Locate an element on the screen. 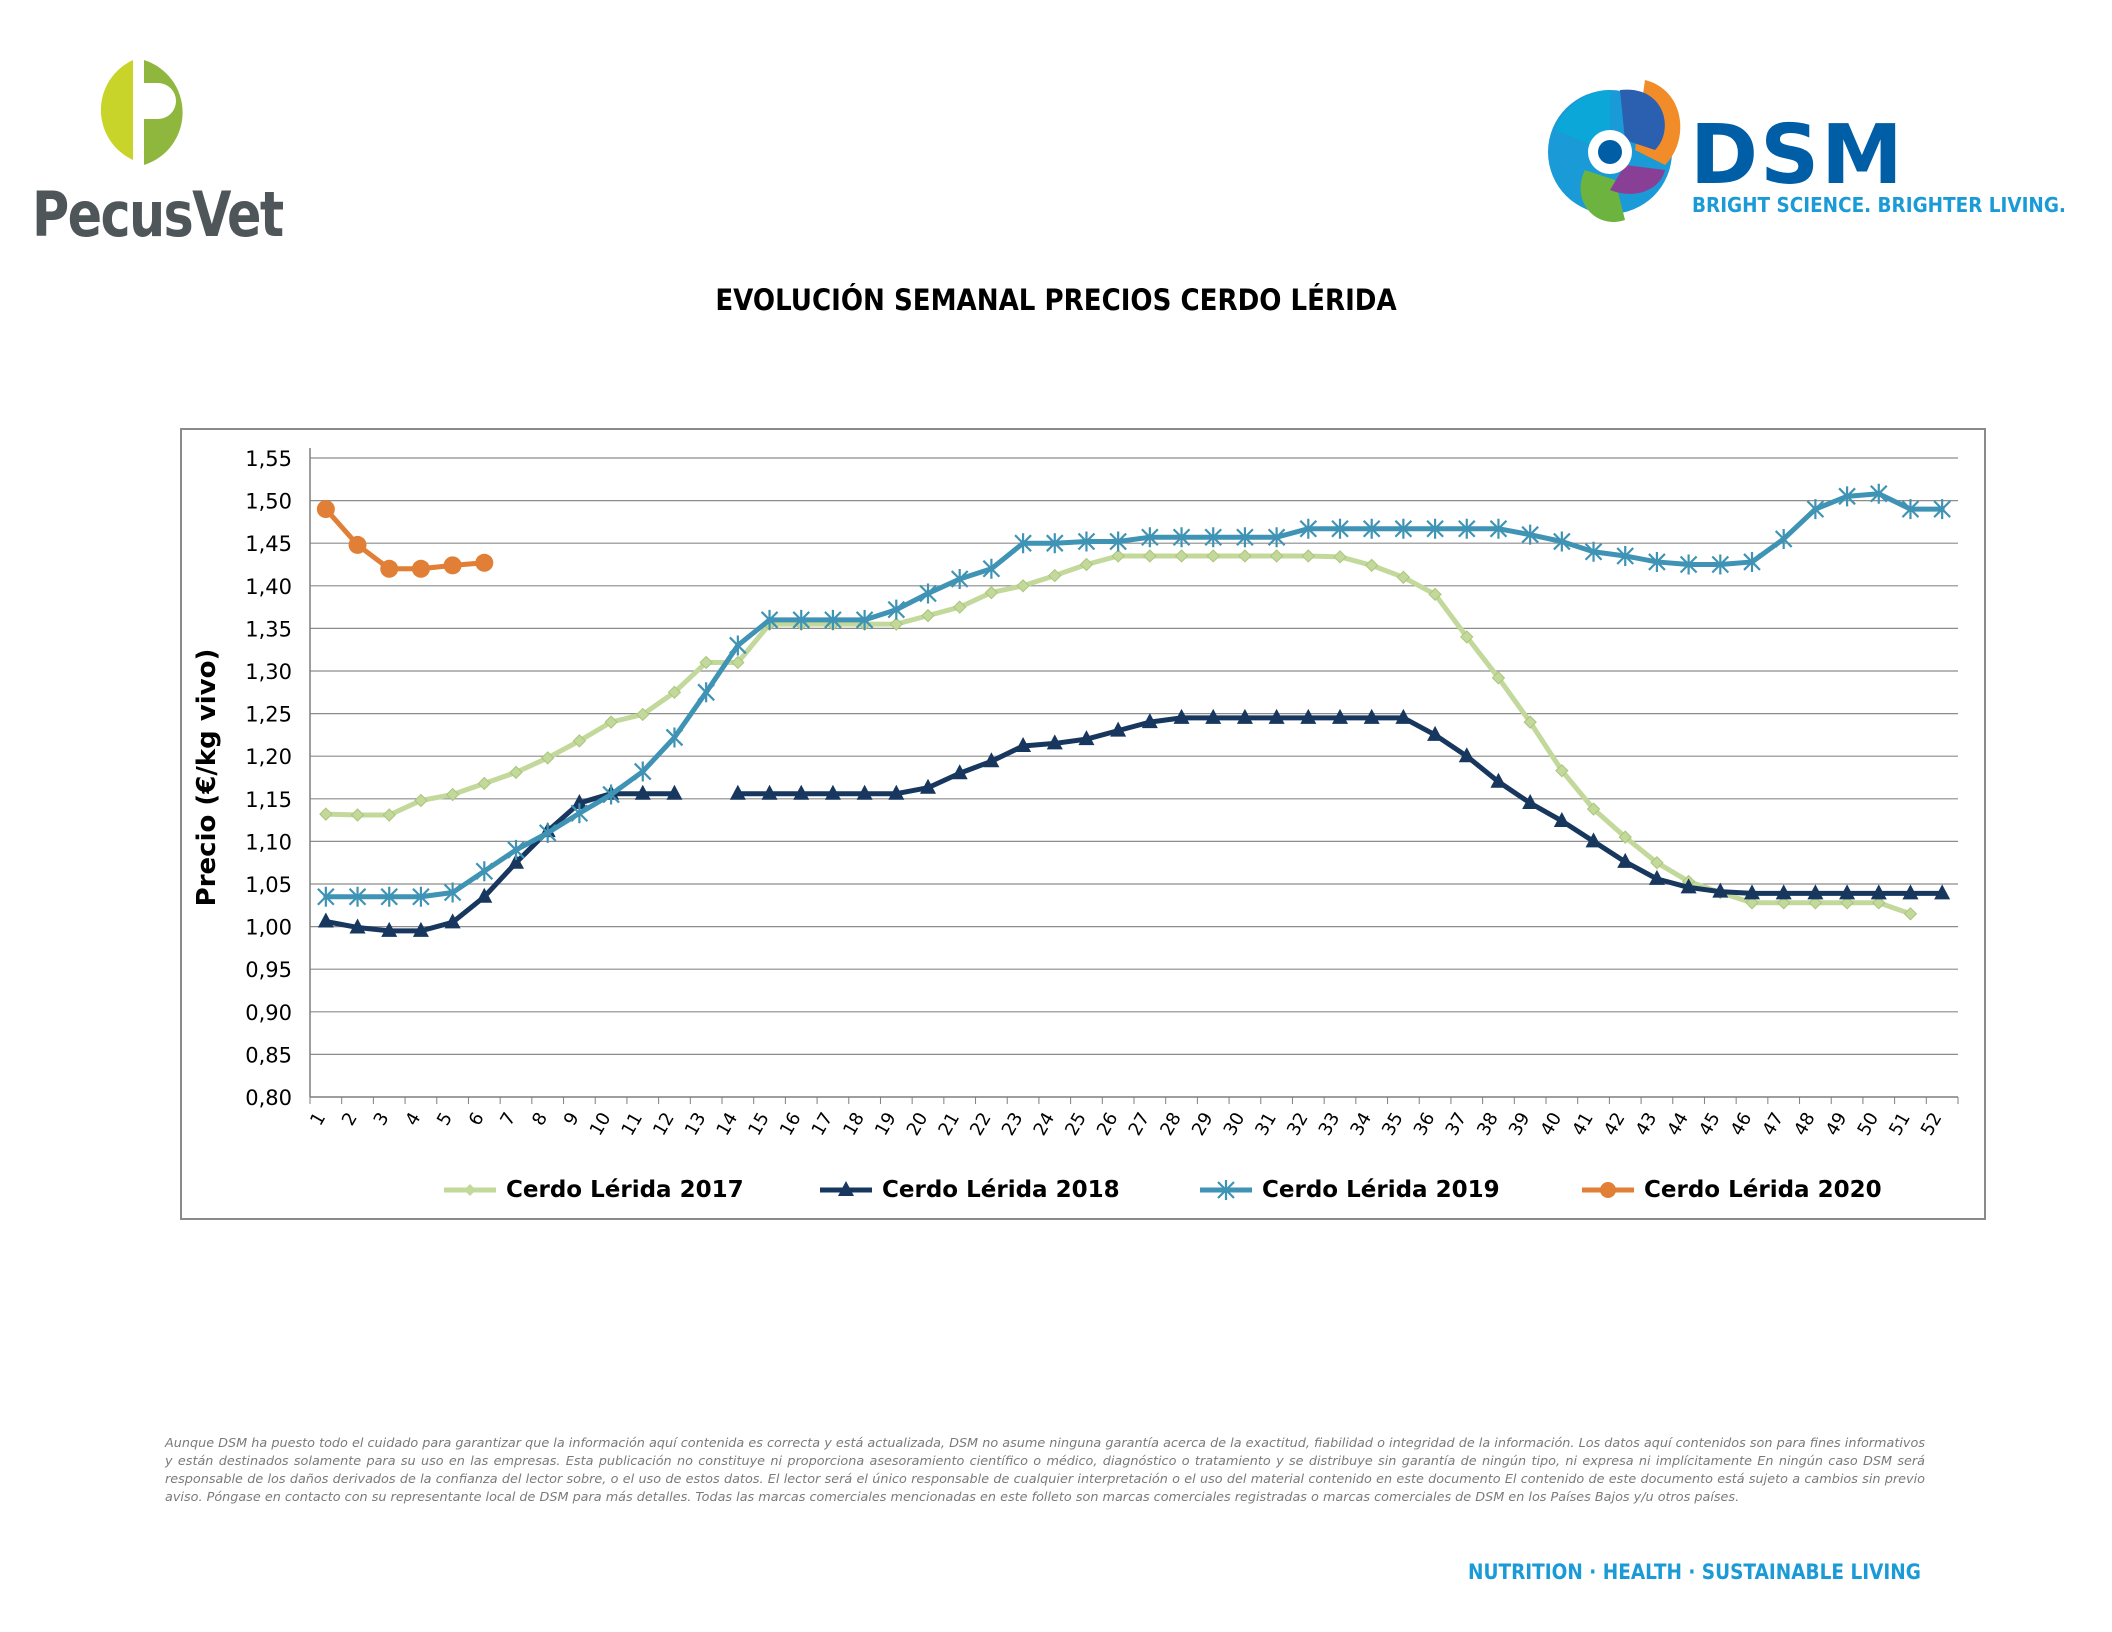  x-tick-label: 33 is located at coordinates (1330, 1124).